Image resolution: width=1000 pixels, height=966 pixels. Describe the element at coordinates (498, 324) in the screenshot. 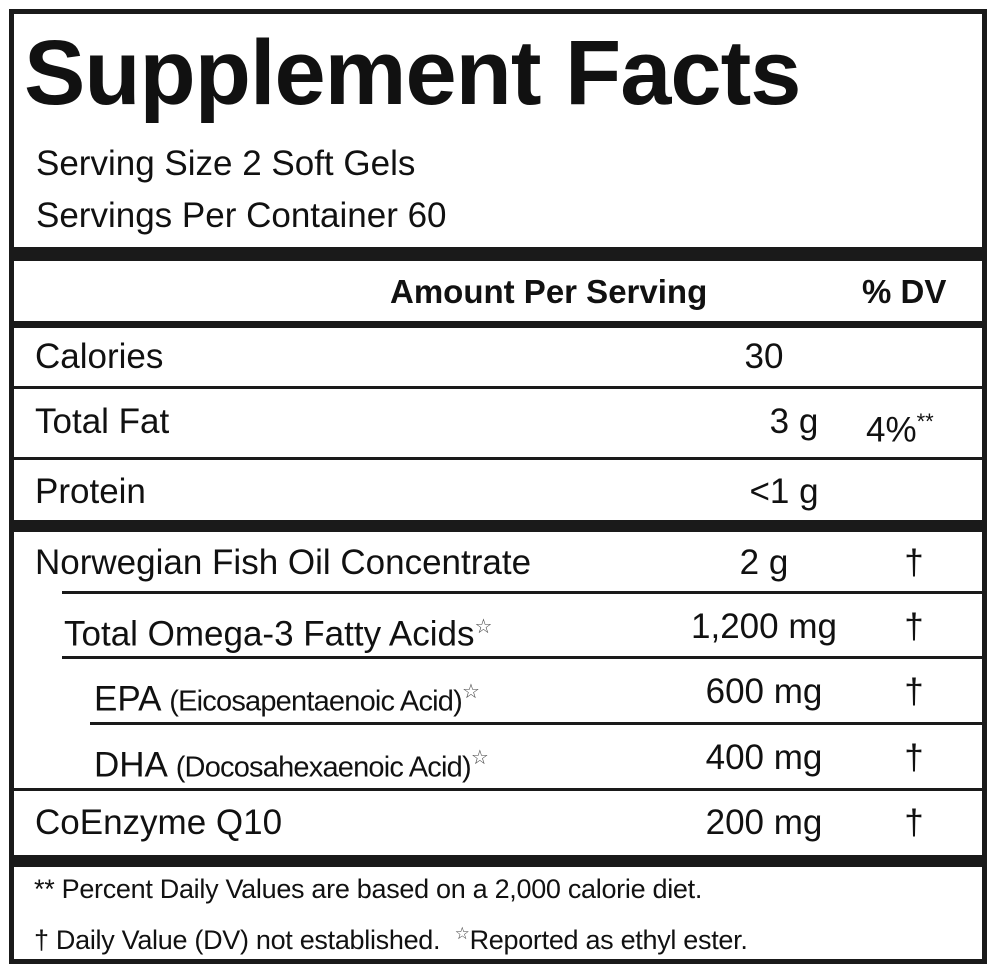

I see `divider-medium` at that location.